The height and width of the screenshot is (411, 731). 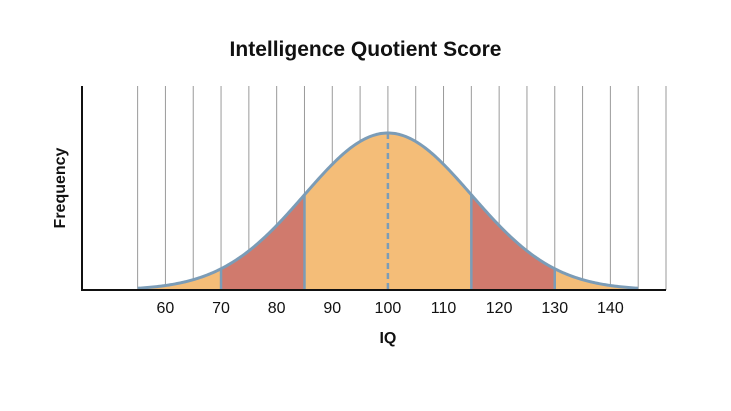 What do you see at coordinates (499, 308) in the screenshot?
I see `x-tick-120: 120` at bounding box center [499, 308].